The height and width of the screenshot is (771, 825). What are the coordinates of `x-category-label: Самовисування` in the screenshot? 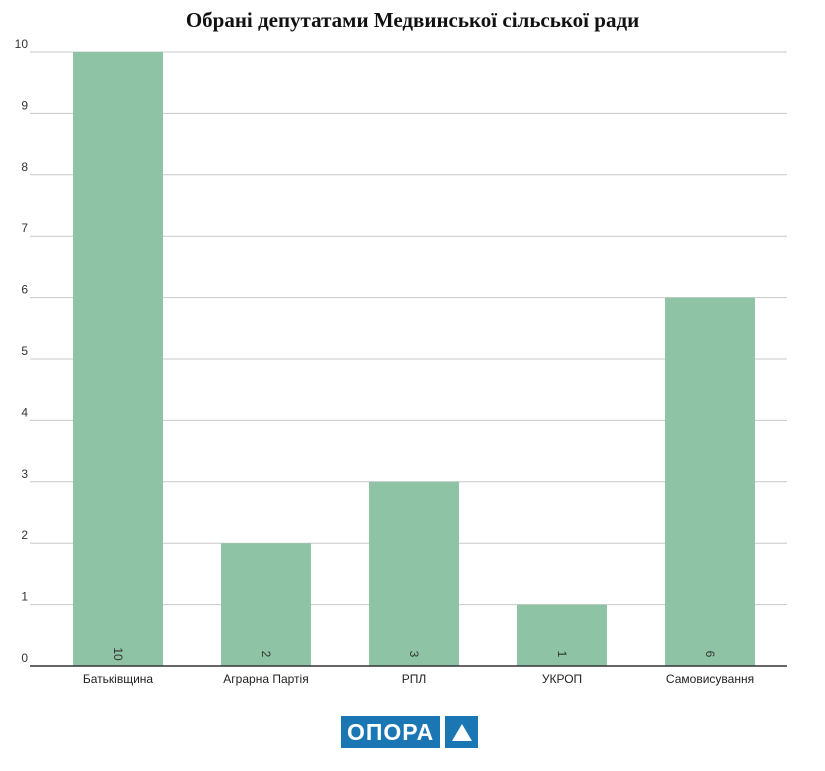 It's located at (710, 679).